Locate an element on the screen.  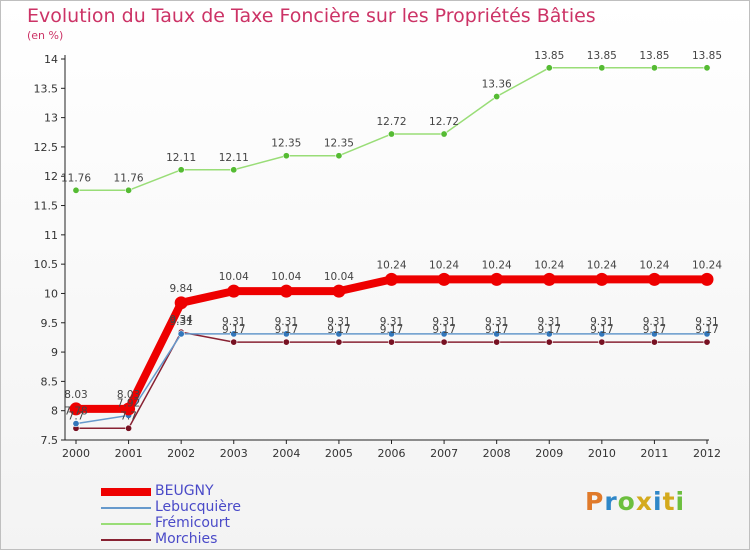
x-tick-label: 2006 is located at coordinates (392, 453).